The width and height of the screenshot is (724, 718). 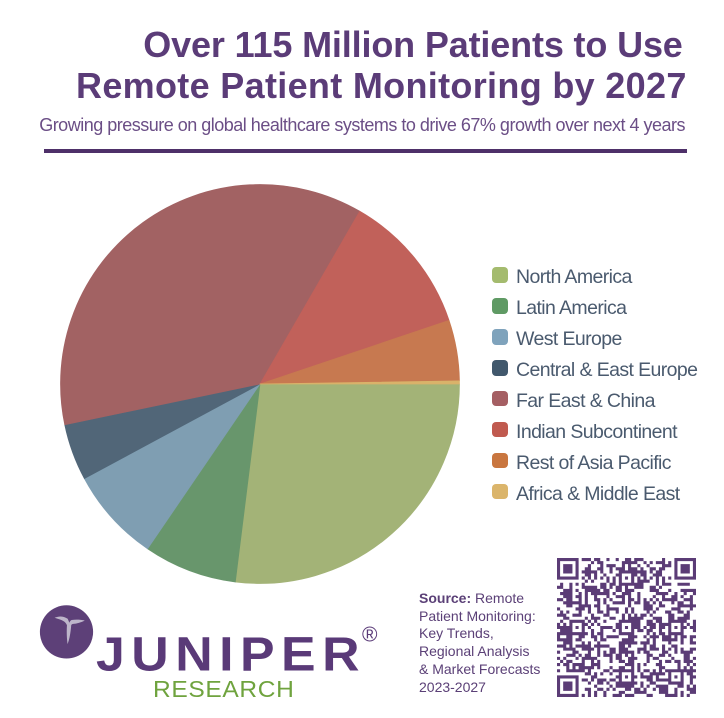 I want to click on svg-text: JUNIPER, so click(x=231, y=655).